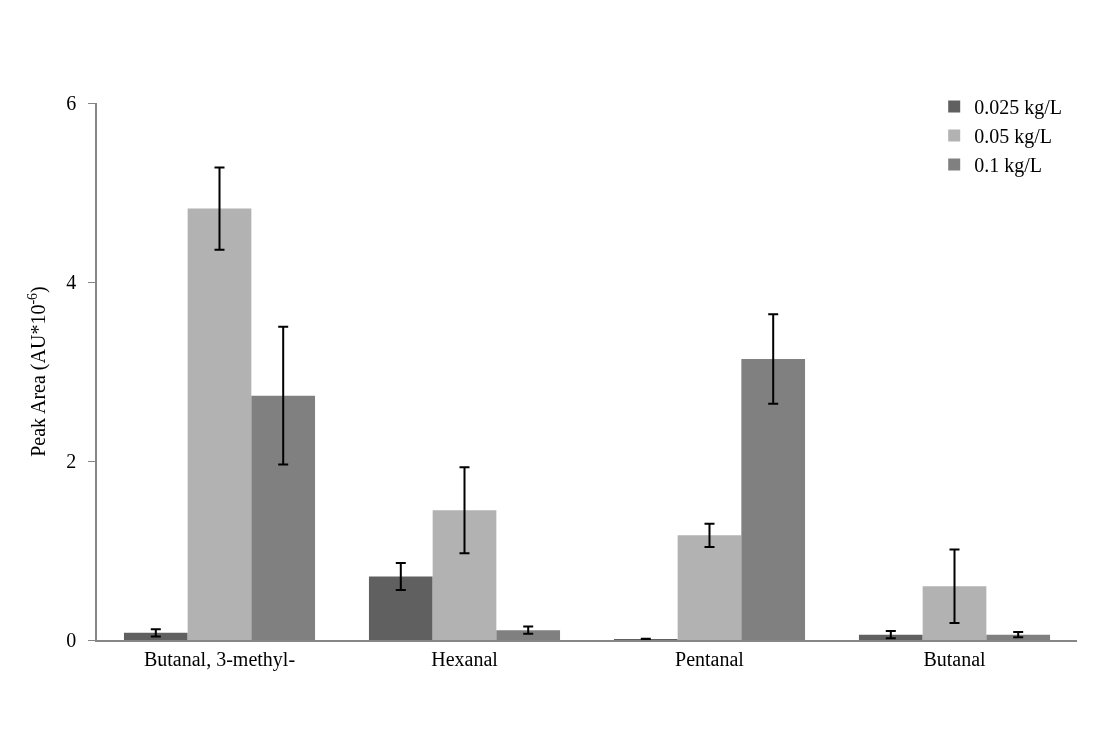  Describe the element at coordinates (71, 461) in the screenshot. I see `y-tick-label: 2` at that location.